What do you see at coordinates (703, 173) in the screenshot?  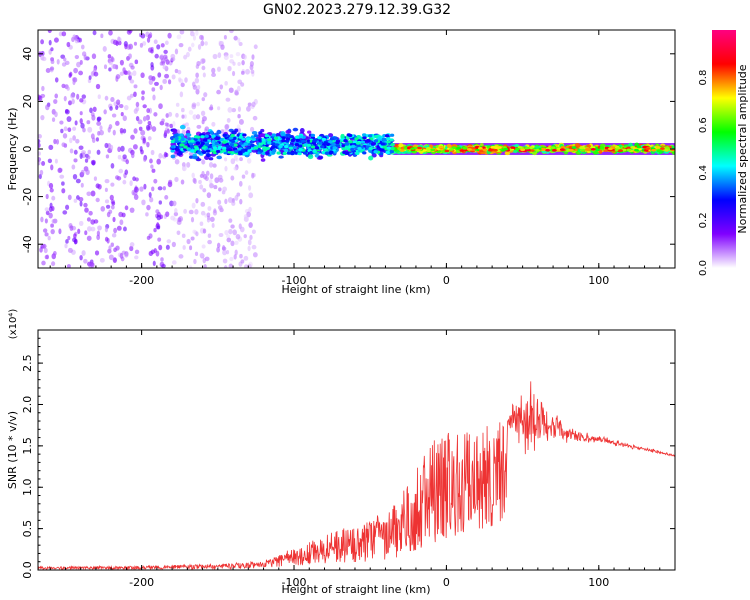 I see `colorbar-tick-label: 0.4` at bounding box center [703, 173].